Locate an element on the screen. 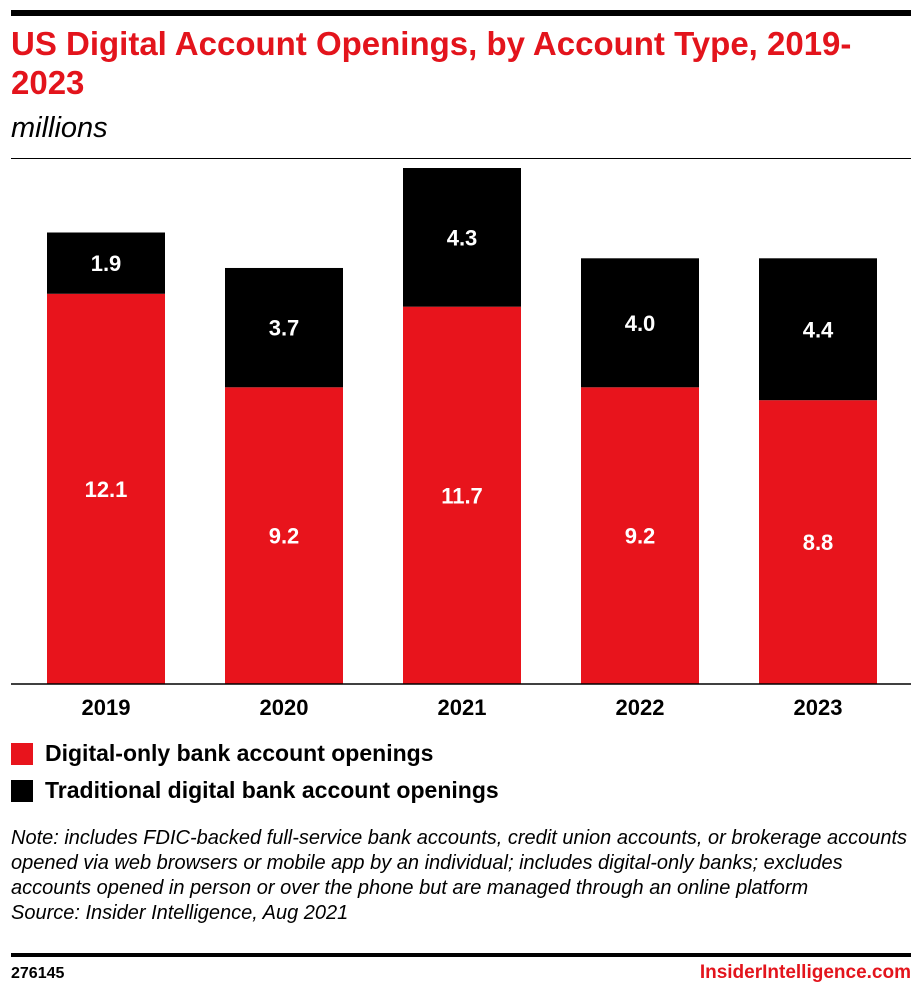  title-divider is located at coordinates (461, 158).